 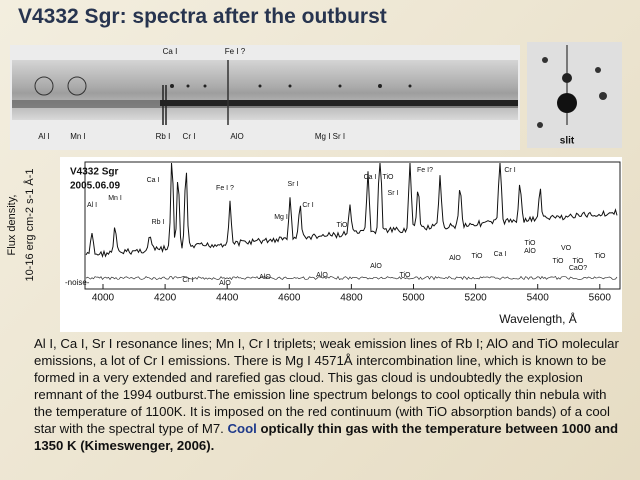 What do you see at coordinates (330, 136) in the screenshot?
I see `strip-label: Mg I Sr I` at bounding box center [330, 136].